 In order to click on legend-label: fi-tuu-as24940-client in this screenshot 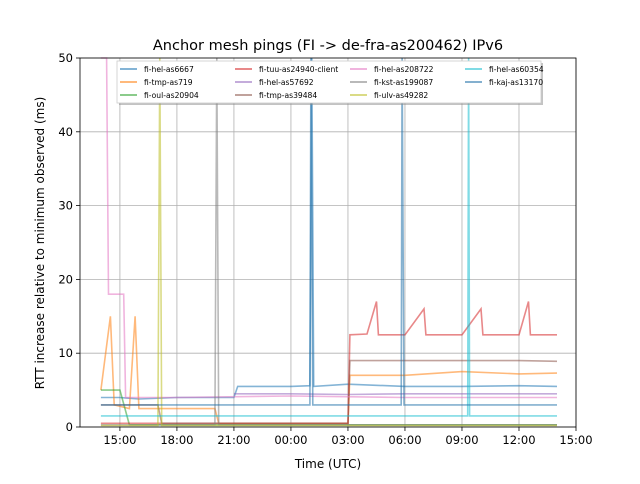, I will do `click(298, 69)`.